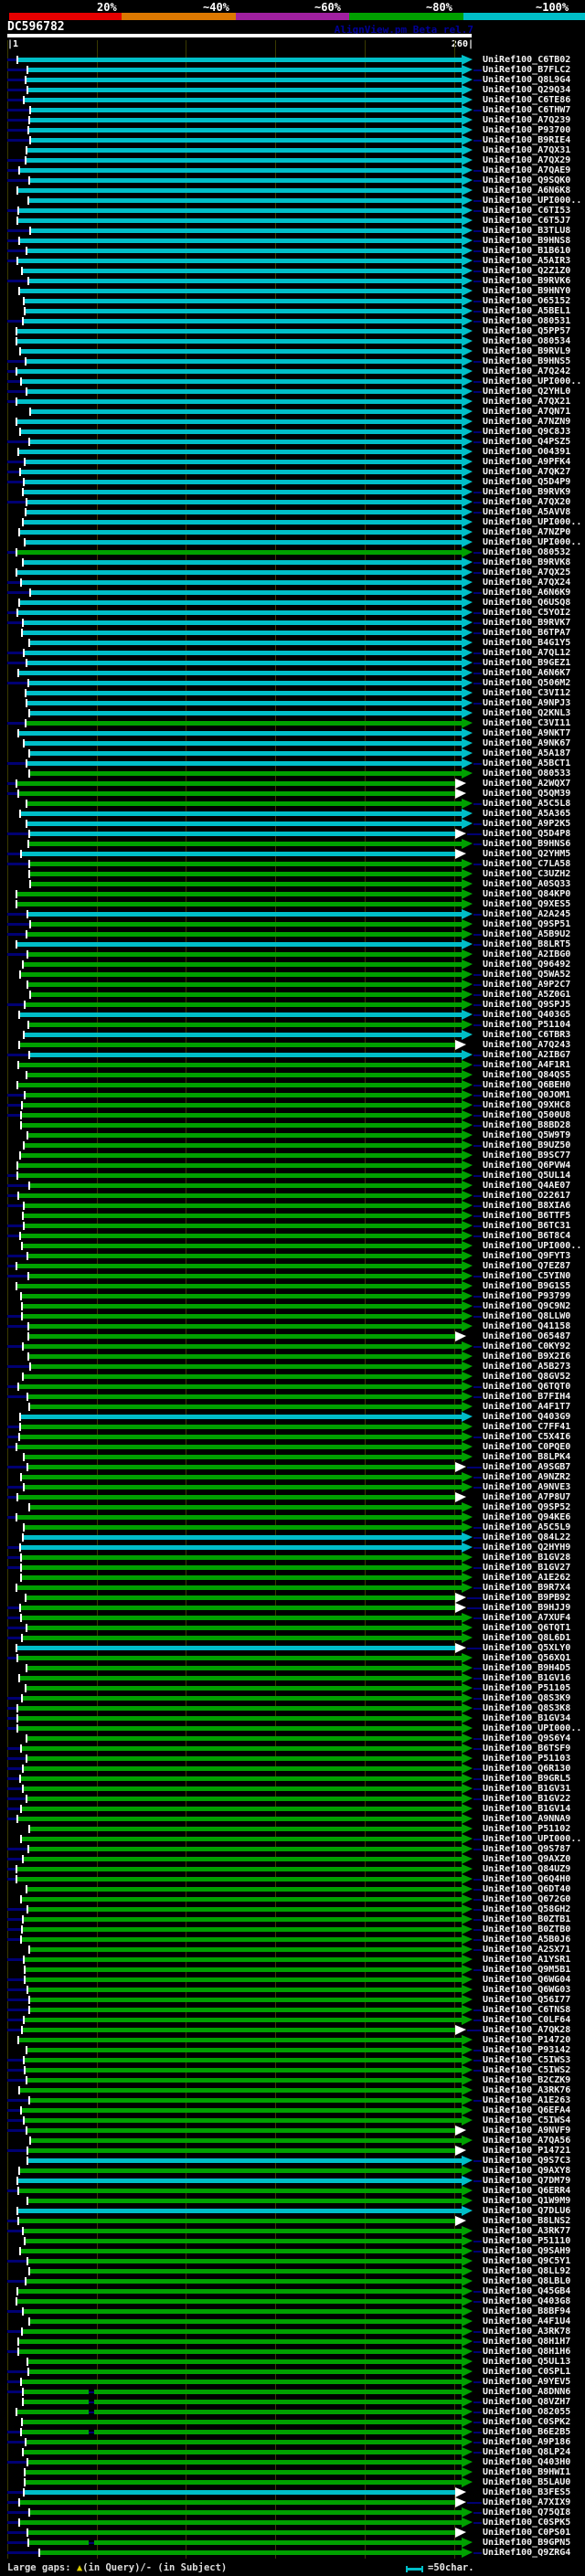 The width and height of the screenshot is (585, 2576). Describe the element at coordinates (293, 1407) in the screenshot. I see `hit-row: UniRef100_A4F1T7` at that location.